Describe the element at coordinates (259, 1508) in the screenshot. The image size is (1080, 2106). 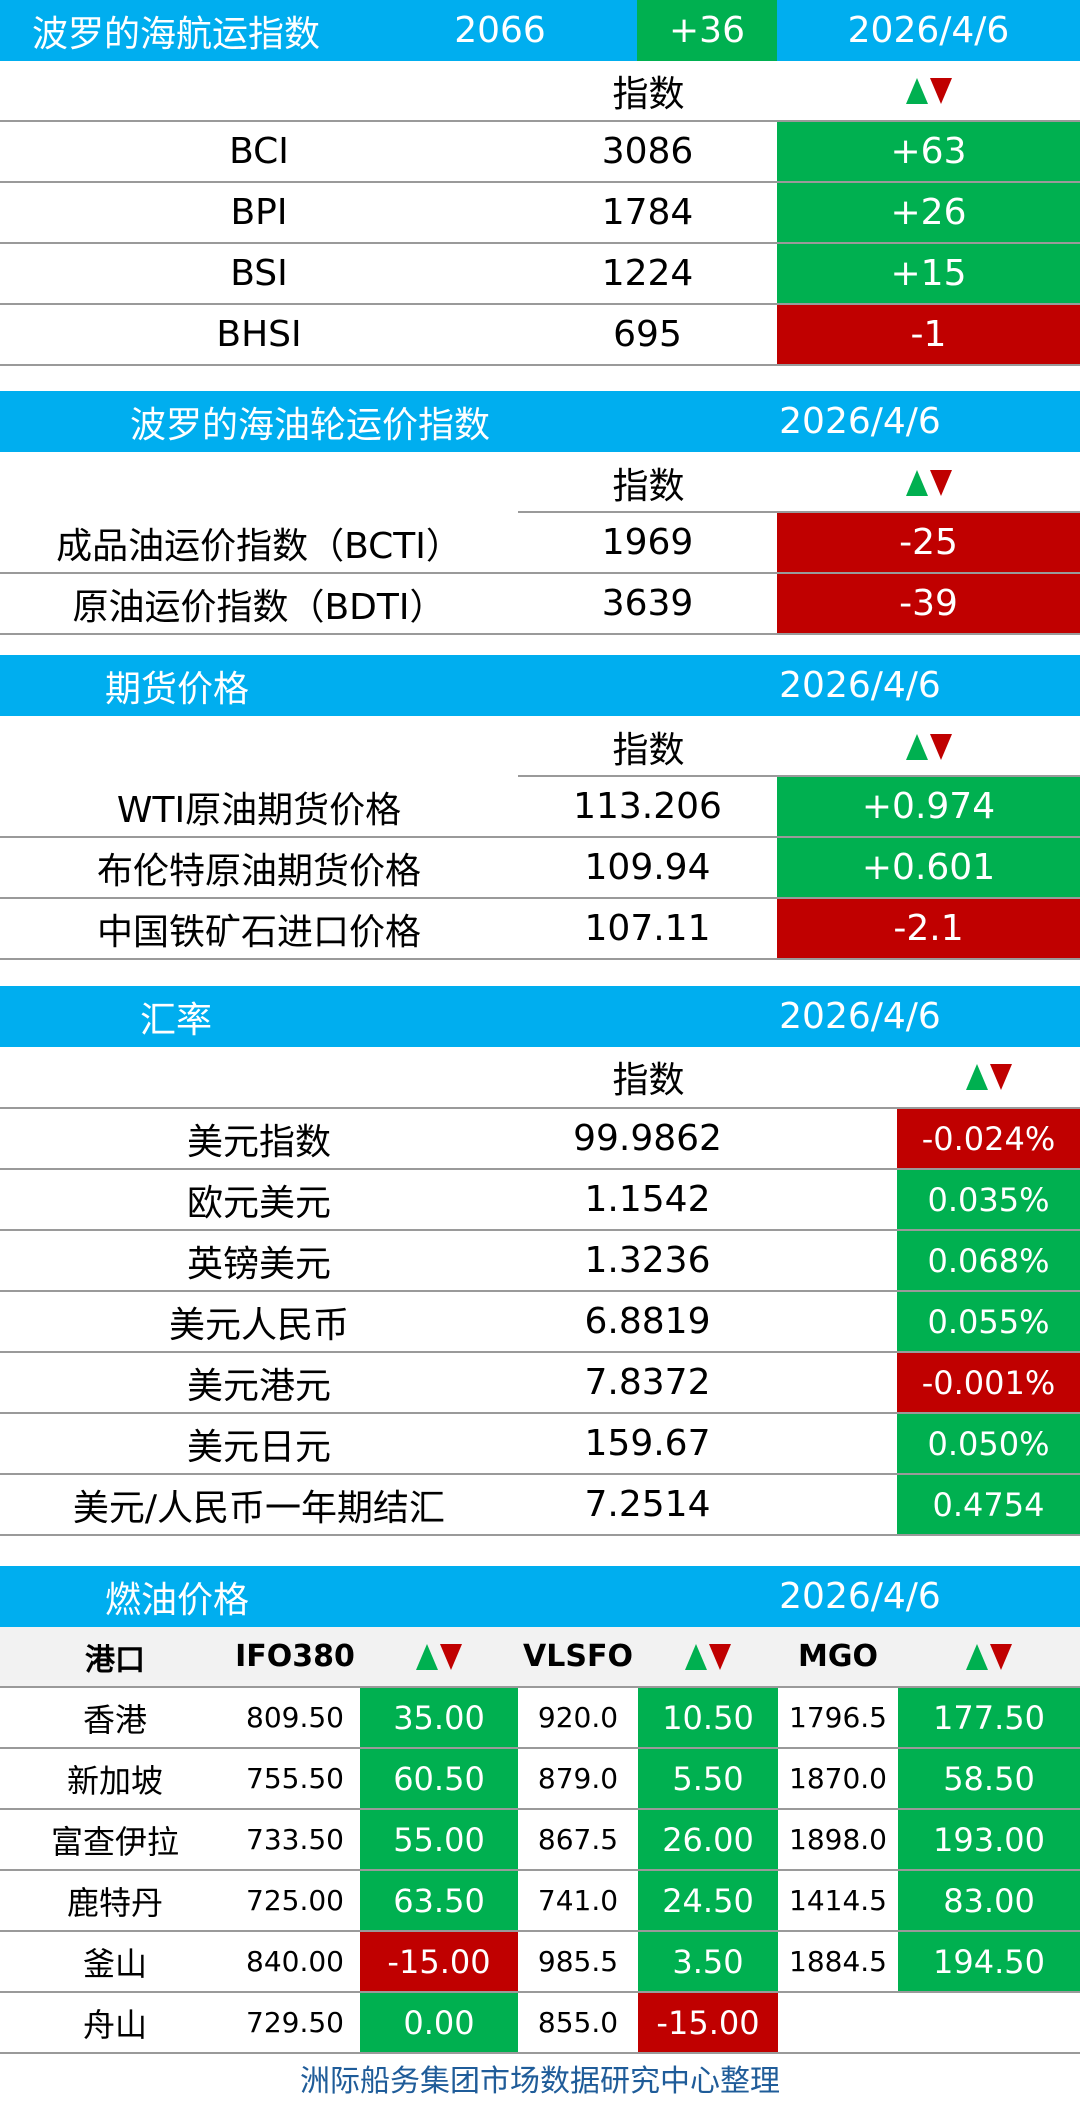
I see `row-label: 美元/人民币一年期结汇` at that location.